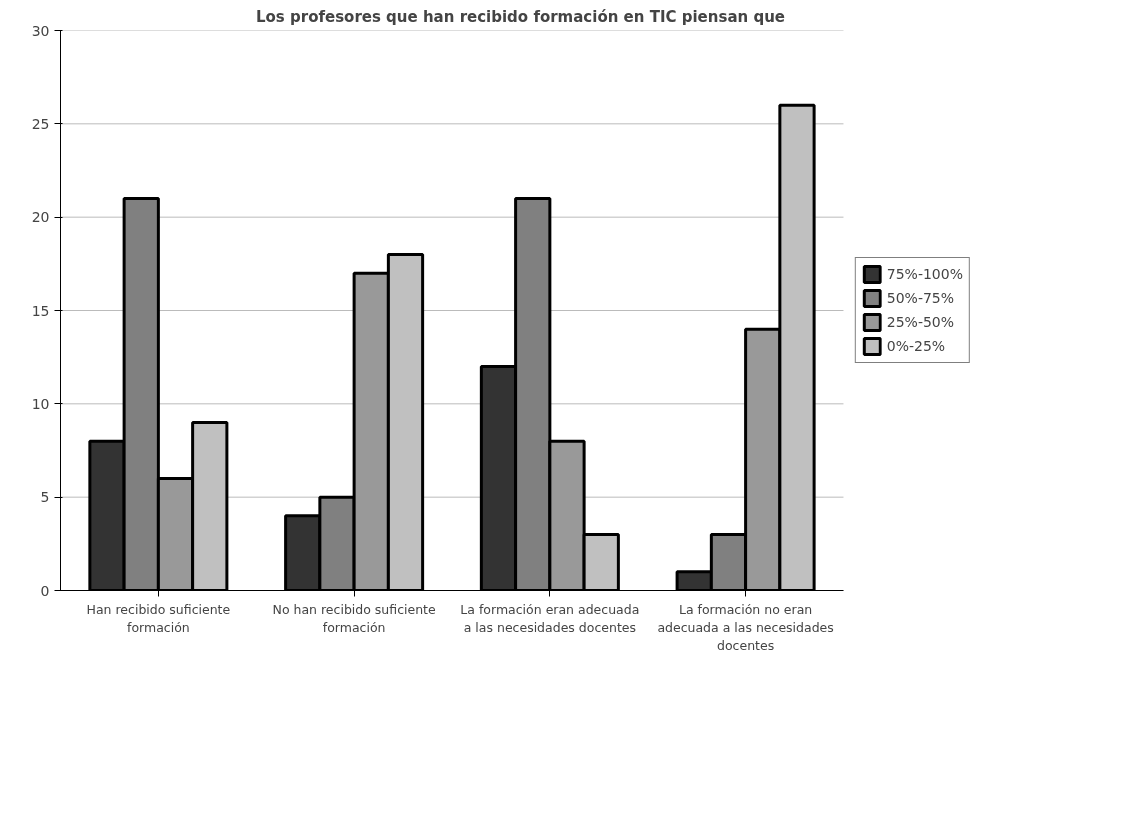  Describe the element at coordinates (40, 123) in the screenshot. I see `y-tick-label: 25` at that location.